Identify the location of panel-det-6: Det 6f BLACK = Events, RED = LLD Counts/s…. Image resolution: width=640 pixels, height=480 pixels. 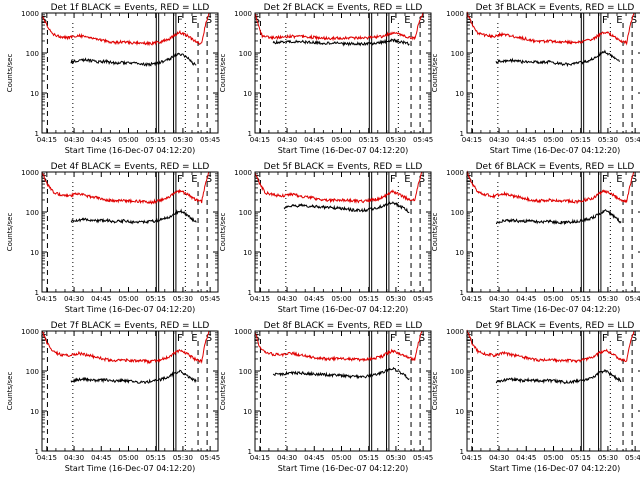
(535, 238).